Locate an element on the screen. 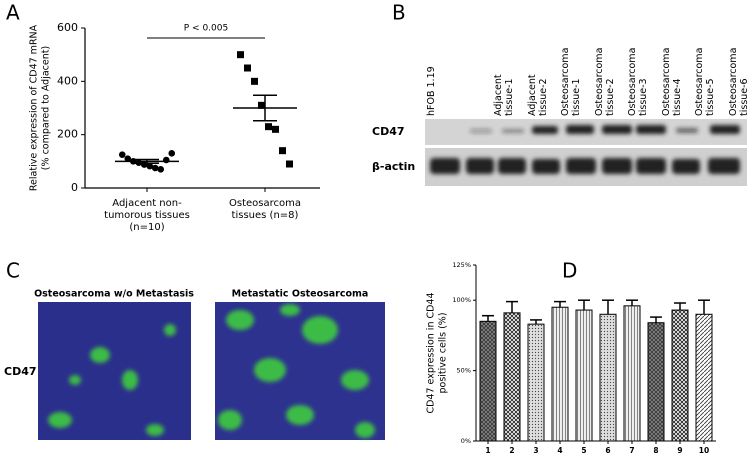 This screenshot has height=459, width=750. row-label: β-actin is located at coordinates (393, 166).